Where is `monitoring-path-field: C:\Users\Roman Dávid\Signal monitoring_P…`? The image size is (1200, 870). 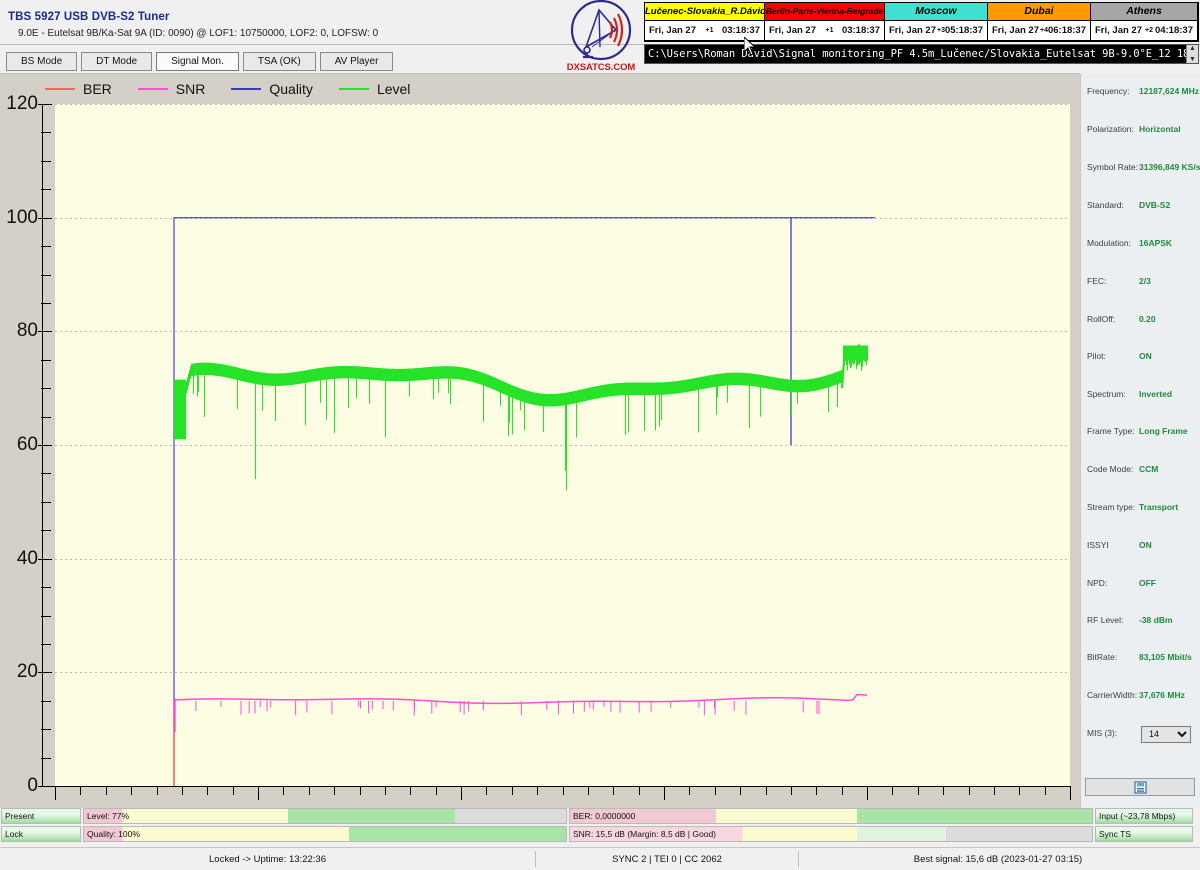 monitoring-path-field: C:\Users\Roman Dávid\Signal monitoring_P… is located at coordinates (921, 54).